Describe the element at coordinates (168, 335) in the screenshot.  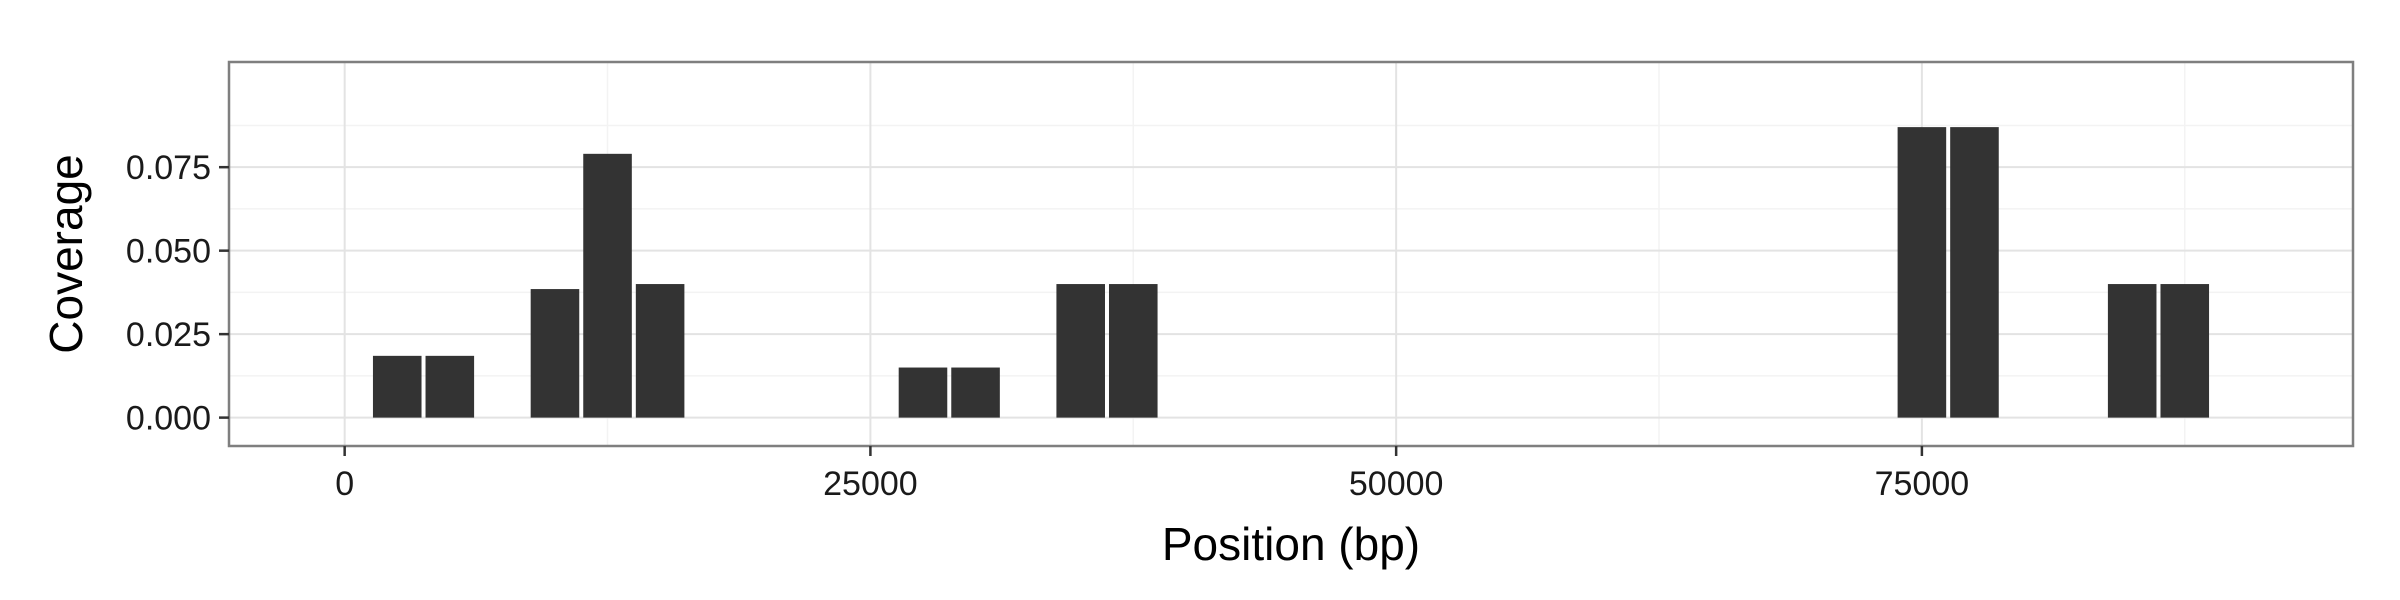
I see `y-tick-label: 0.025` at that location.